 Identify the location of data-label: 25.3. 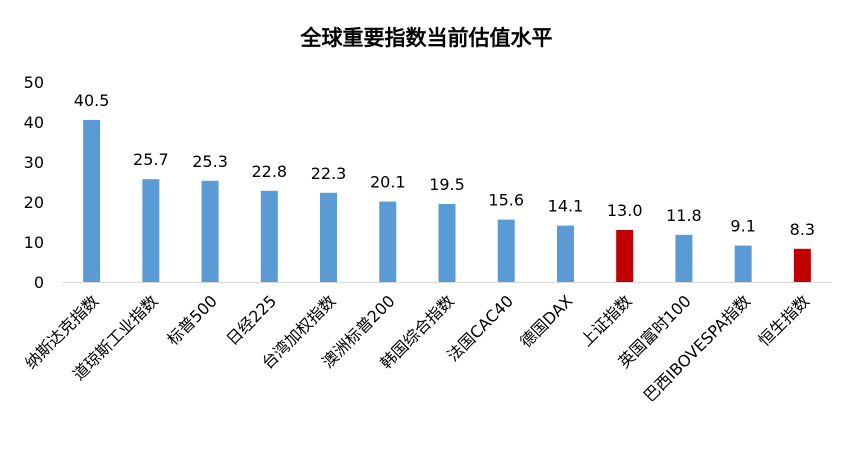
(210, 161).